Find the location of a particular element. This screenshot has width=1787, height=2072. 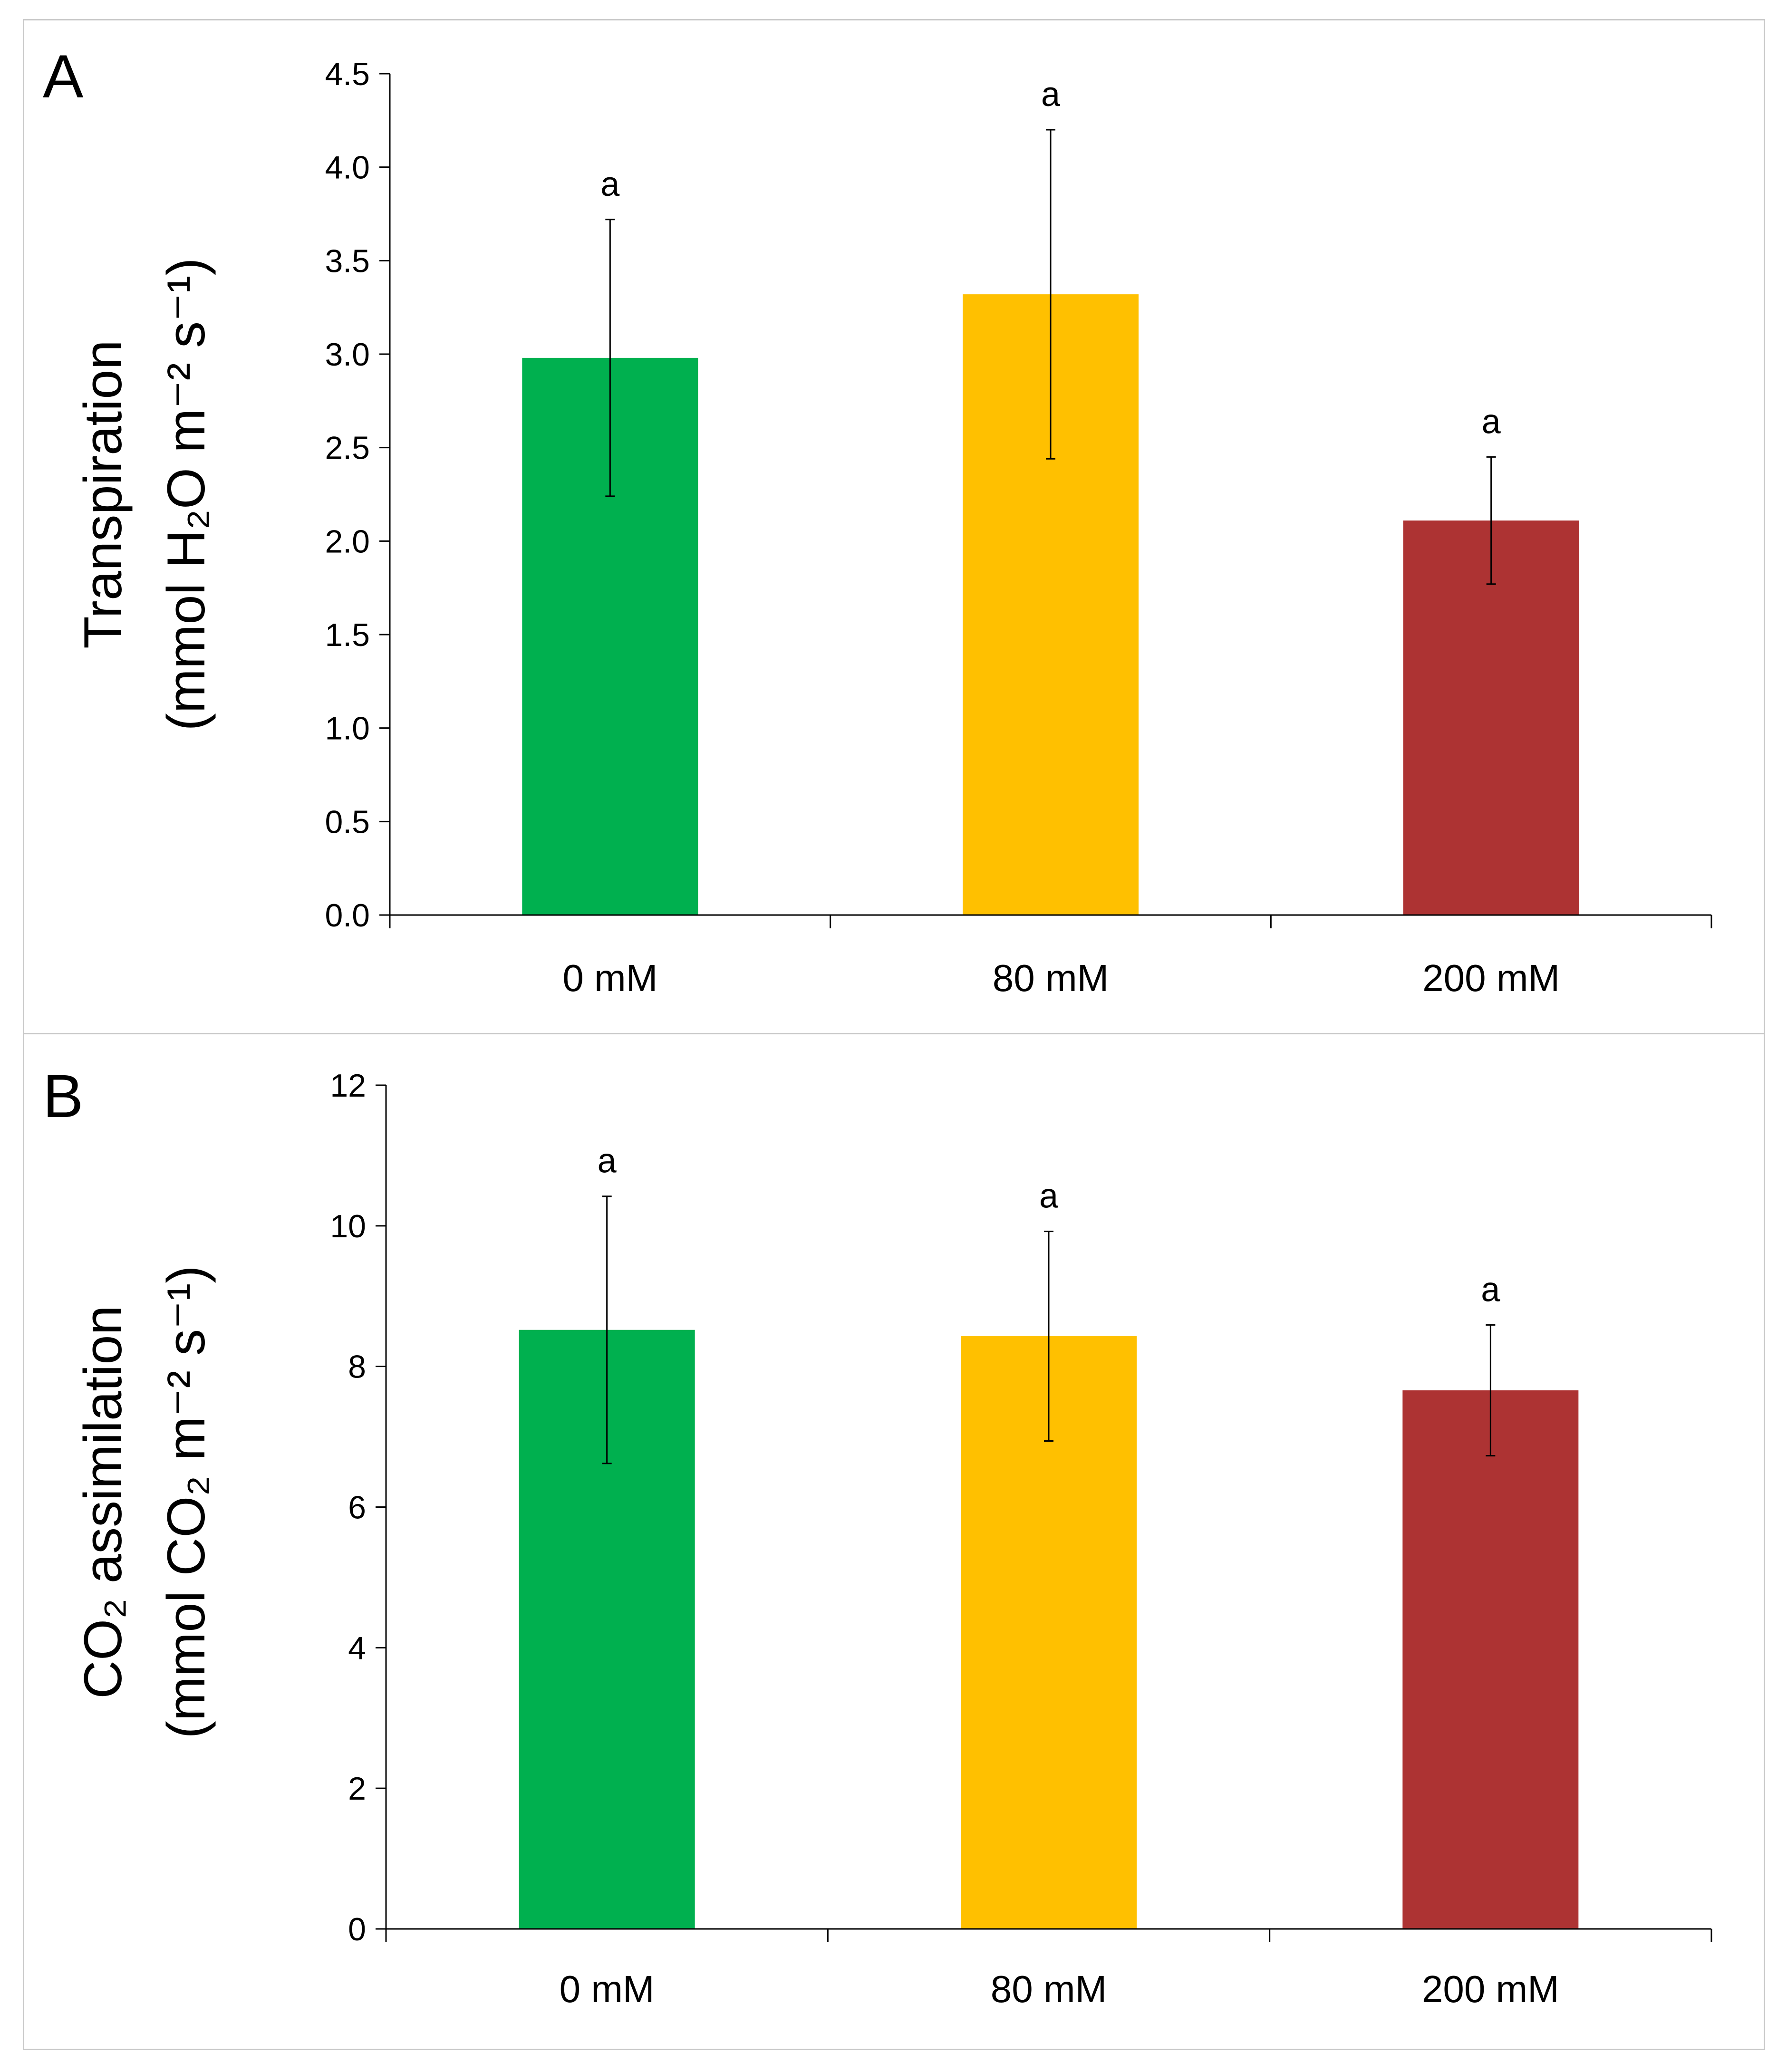

y-tick-label: 3.5 is located at coordinates (347, 261).